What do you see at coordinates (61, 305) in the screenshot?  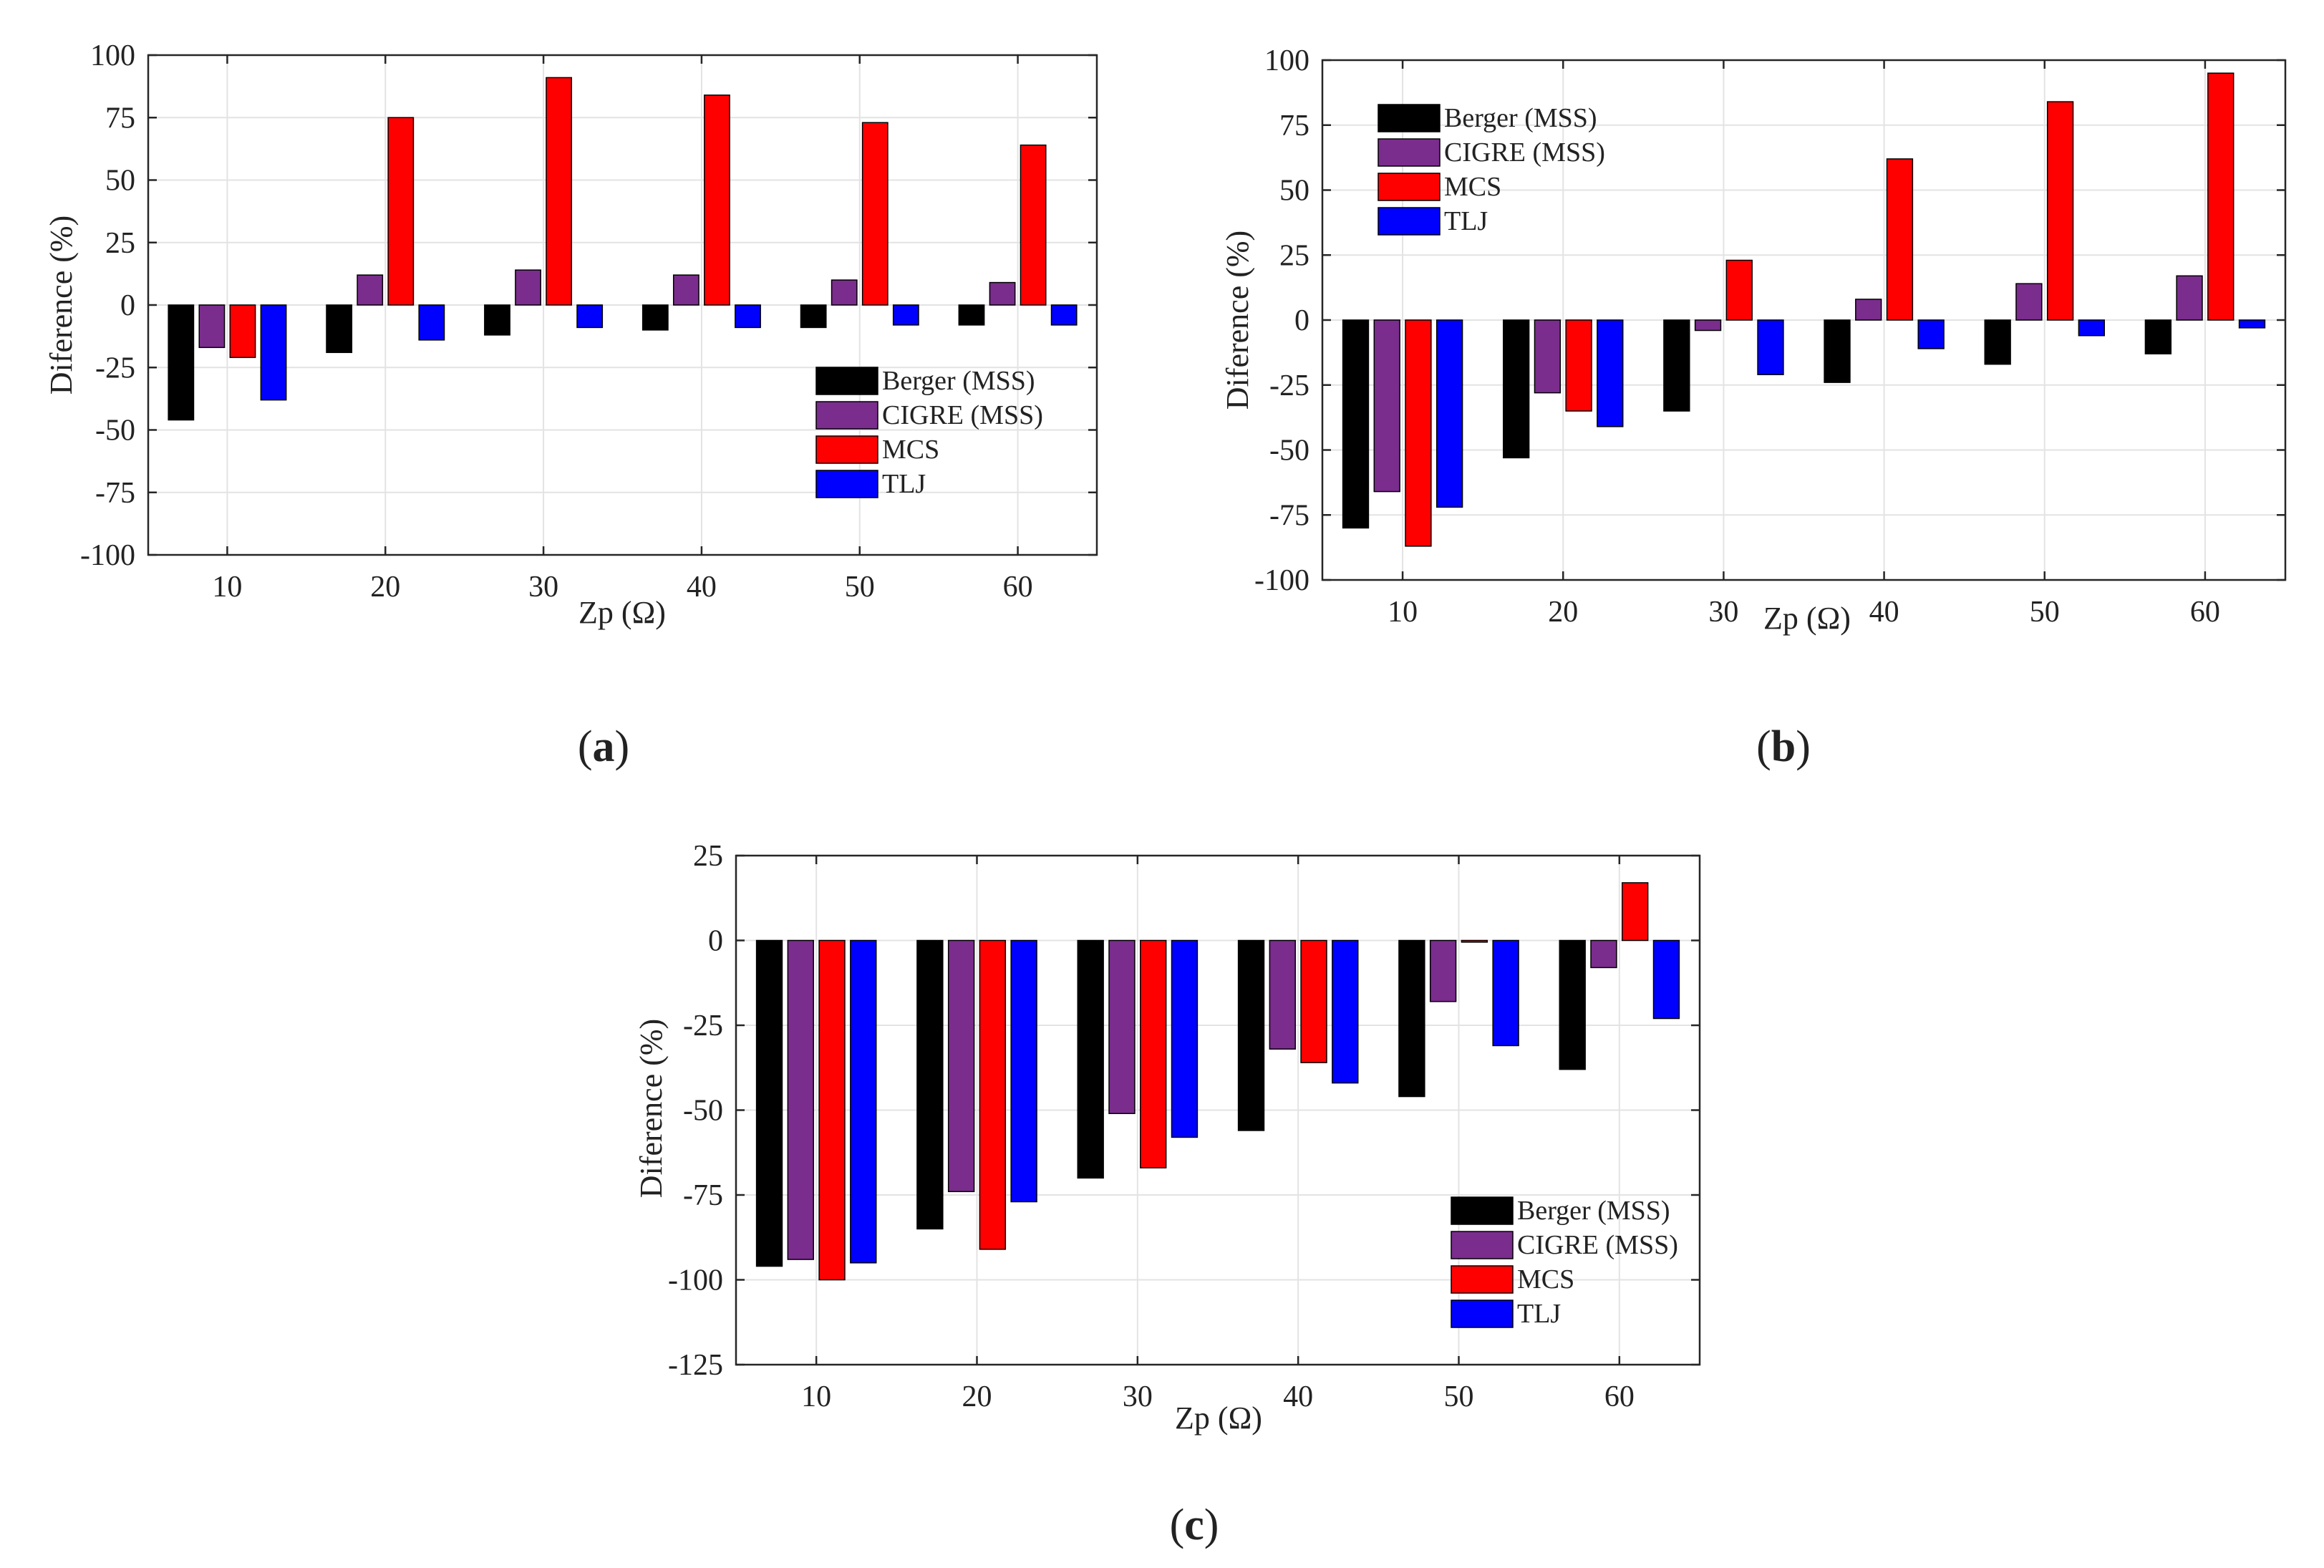 I see `y-axis-title: Diference (%)` at bounding box center [61, 305].